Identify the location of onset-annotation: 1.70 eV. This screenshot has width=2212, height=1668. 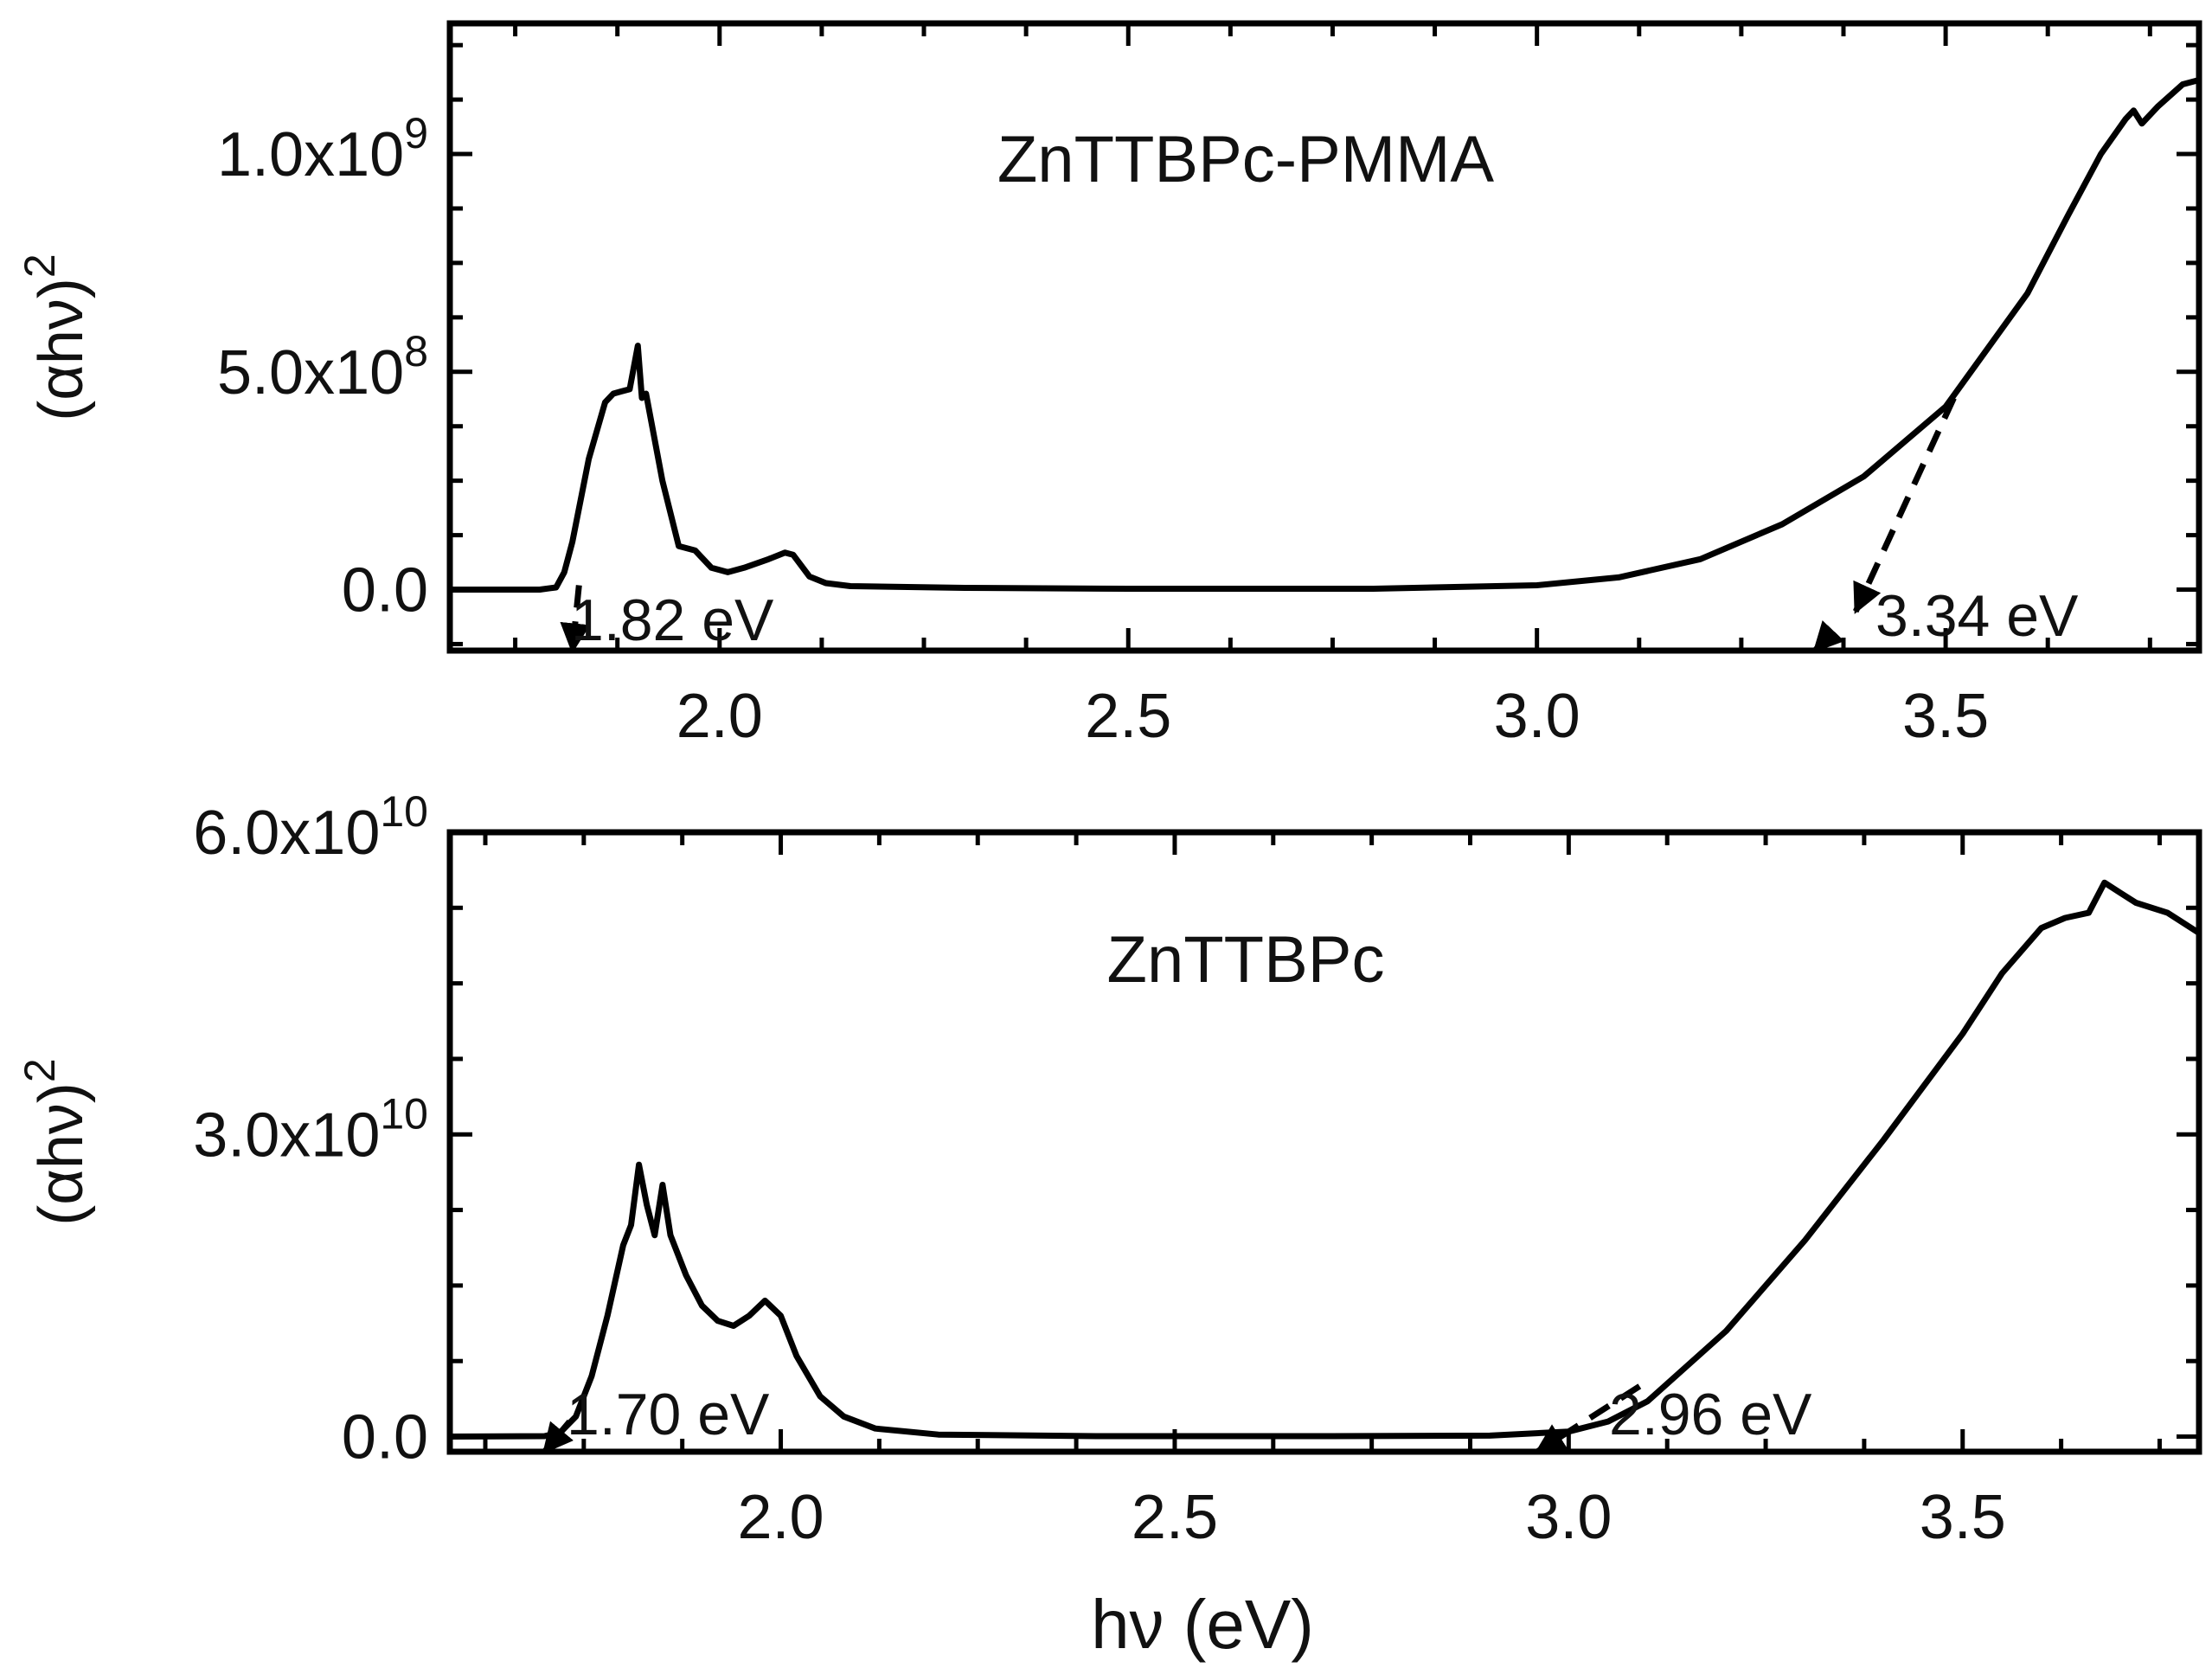
(669, 1414).